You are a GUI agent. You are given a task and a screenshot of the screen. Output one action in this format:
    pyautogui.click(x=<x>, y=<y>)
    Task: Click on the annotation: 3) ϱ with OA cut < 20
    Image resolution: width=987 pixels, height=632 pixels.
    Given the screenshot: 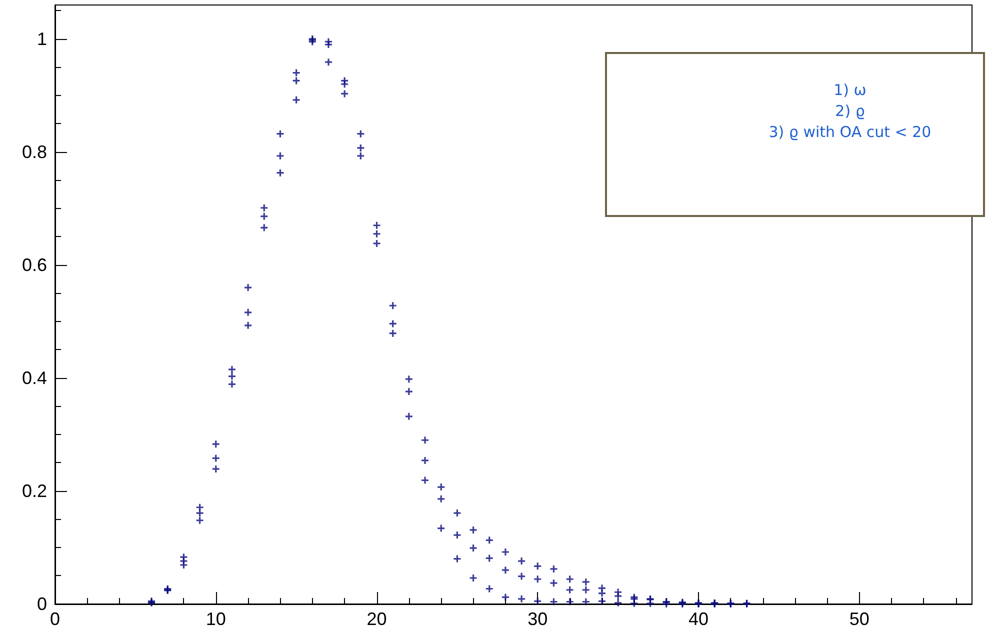 What is the action you would take?
    pyautogui.click(x=850, y=132)
    